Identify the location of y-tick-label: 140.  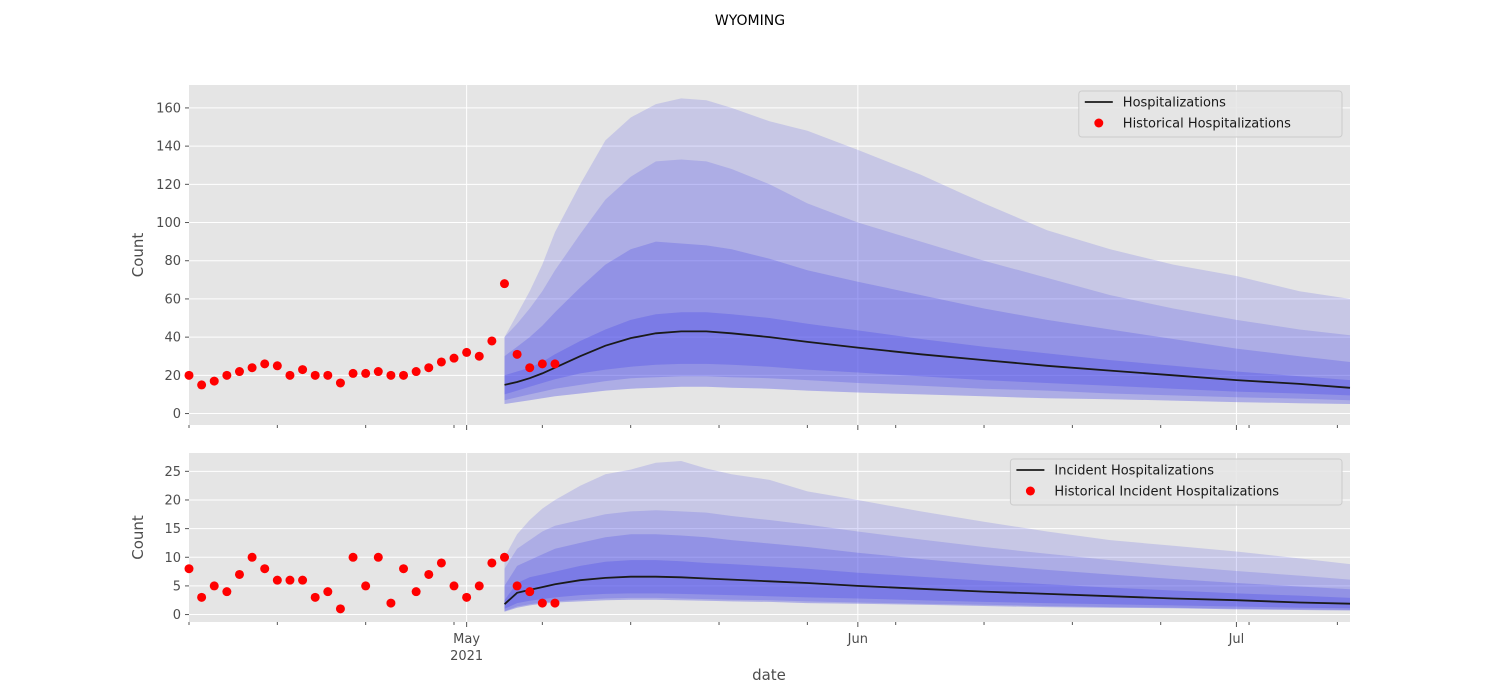
(168, 147).